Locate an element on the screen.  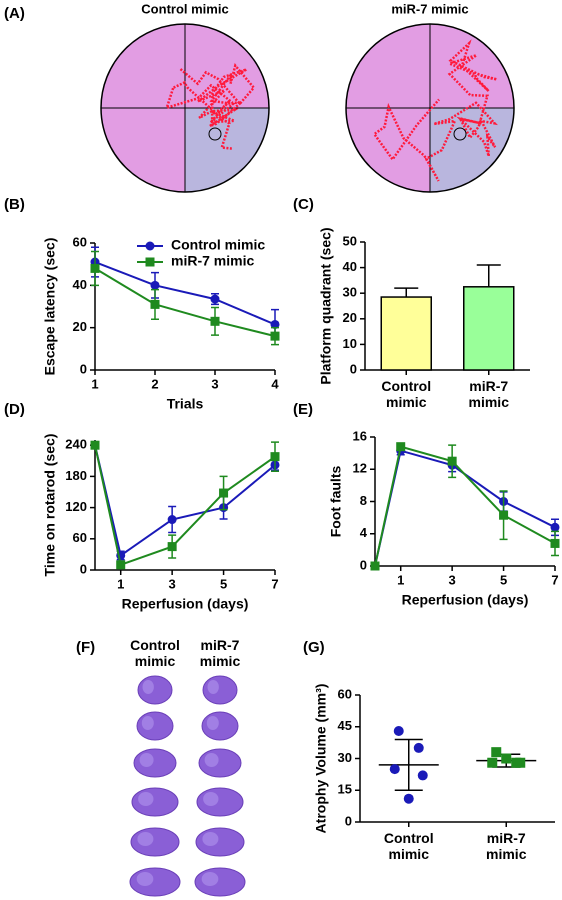
legend-marker is located at coordinates (150, 262).